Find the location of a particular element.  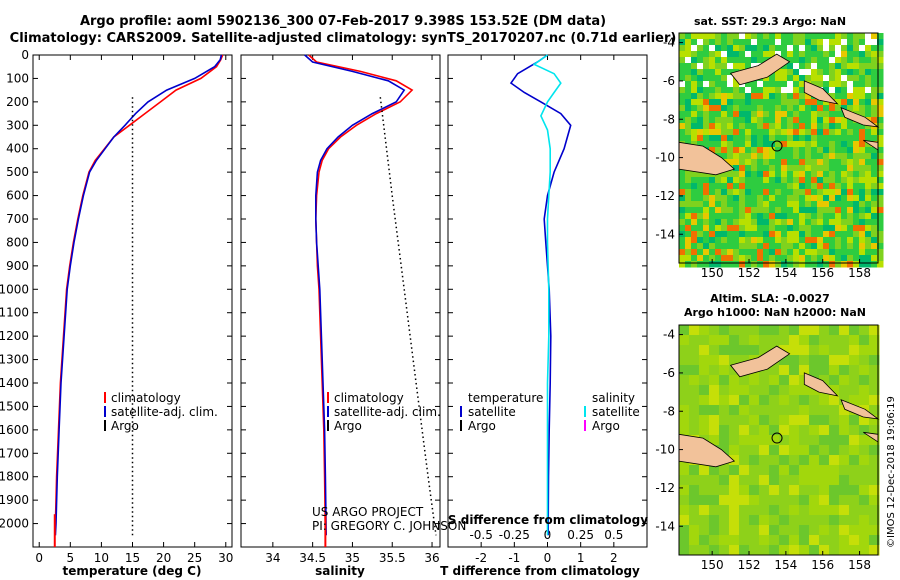

x-tick-label: 15 is located at coordinates (132, 558).